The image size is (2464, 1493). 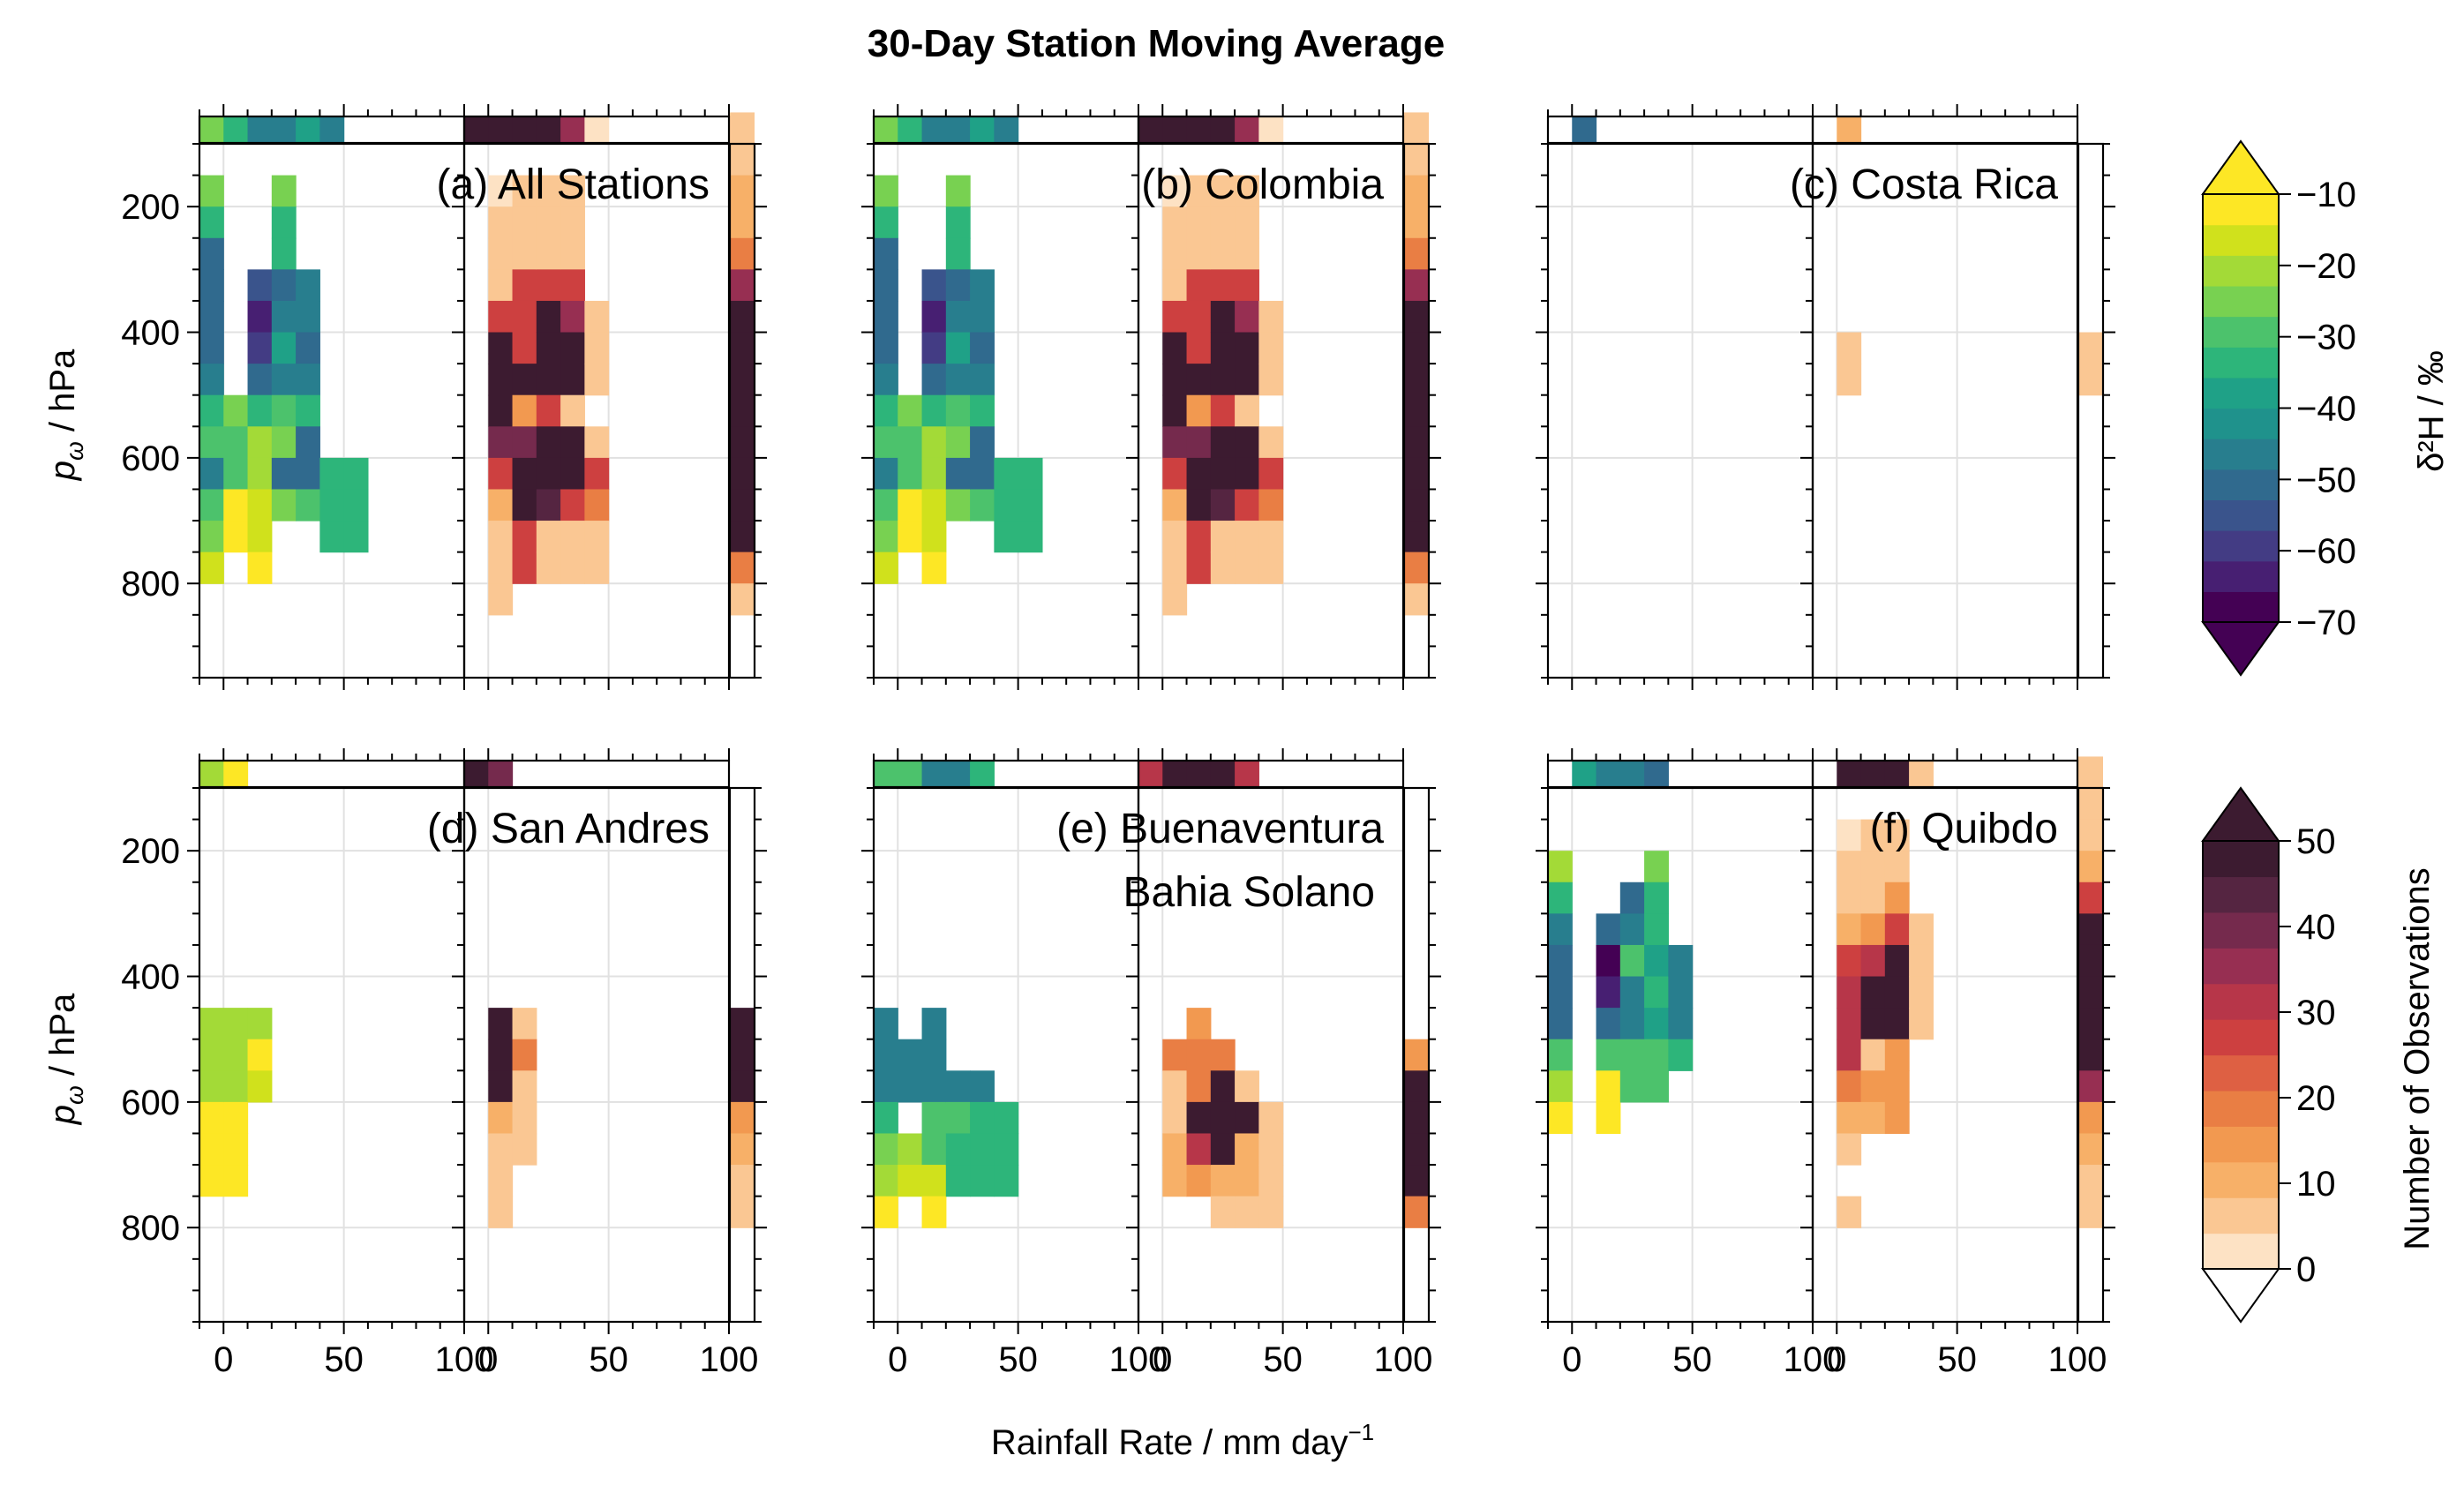 I want to click on x-axis-label: Rainfall Rate / mm day−1, so click(x=1183, y=1440).